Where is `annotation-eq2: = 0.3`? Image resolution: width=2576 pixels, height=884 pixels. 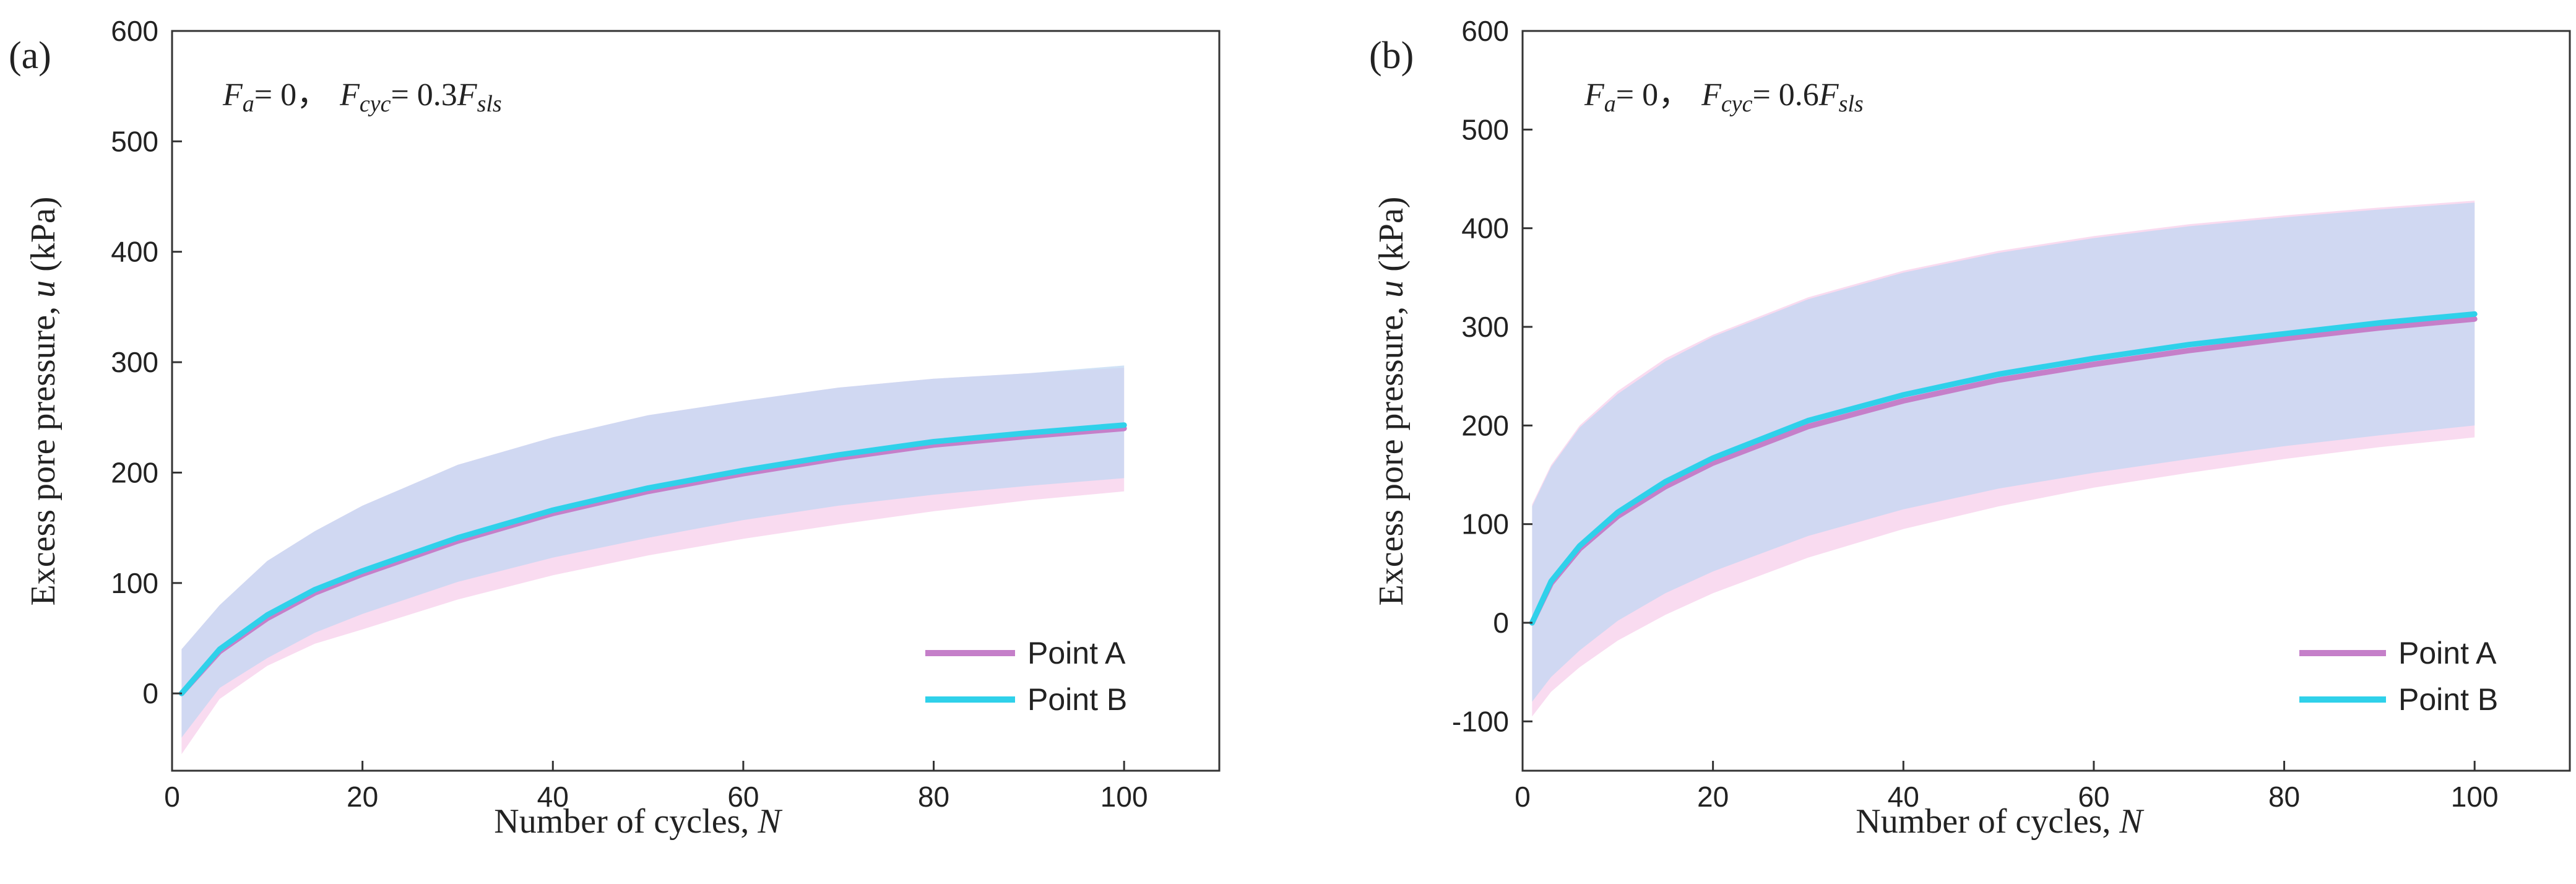 annotation-eq2: = 0.3 is located at coordinates (424, 95).